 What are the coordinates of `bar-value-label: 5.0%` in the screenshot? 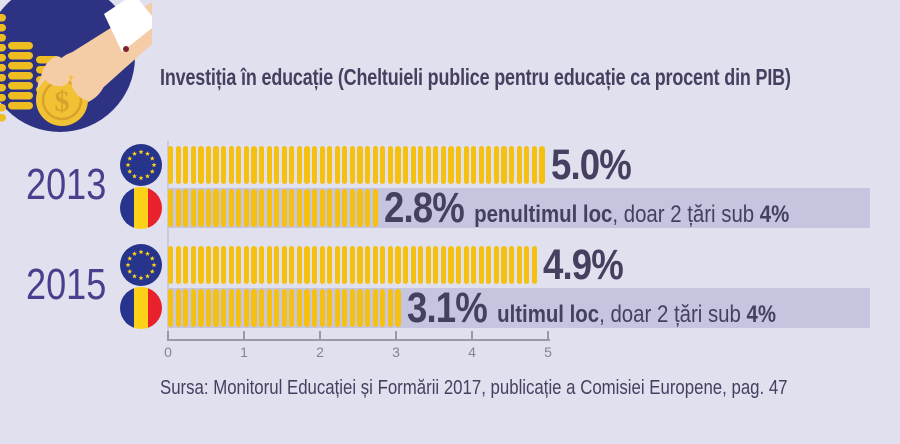 It's located at (591, 164).